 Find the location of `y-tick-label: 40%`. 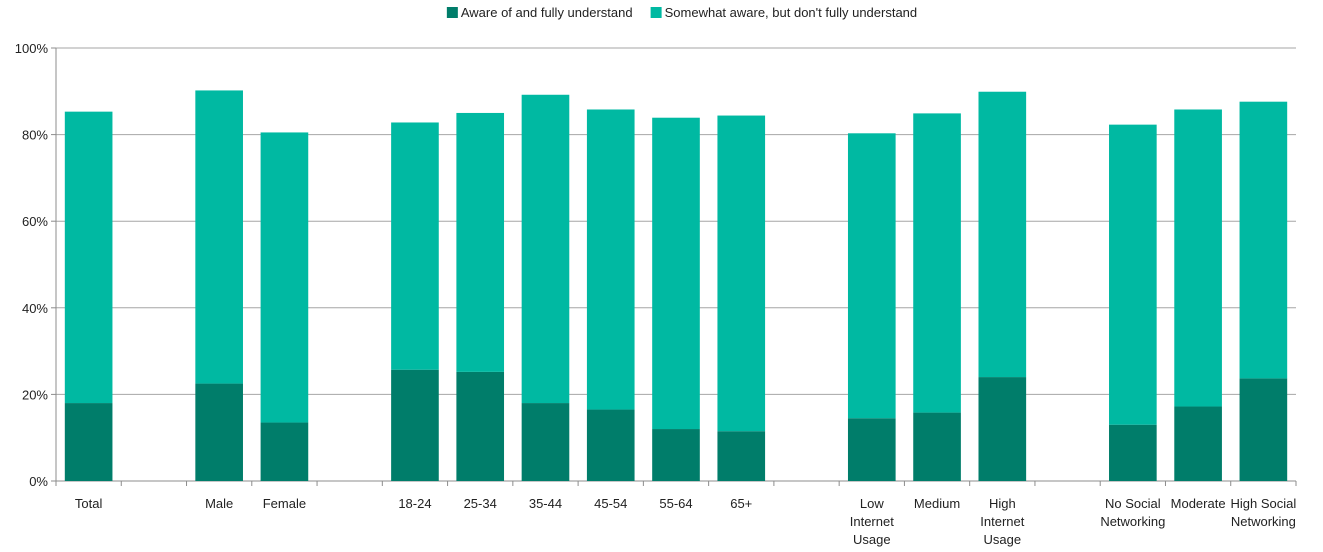

y-tick-label: 40% is located at coordinates (35, 308).